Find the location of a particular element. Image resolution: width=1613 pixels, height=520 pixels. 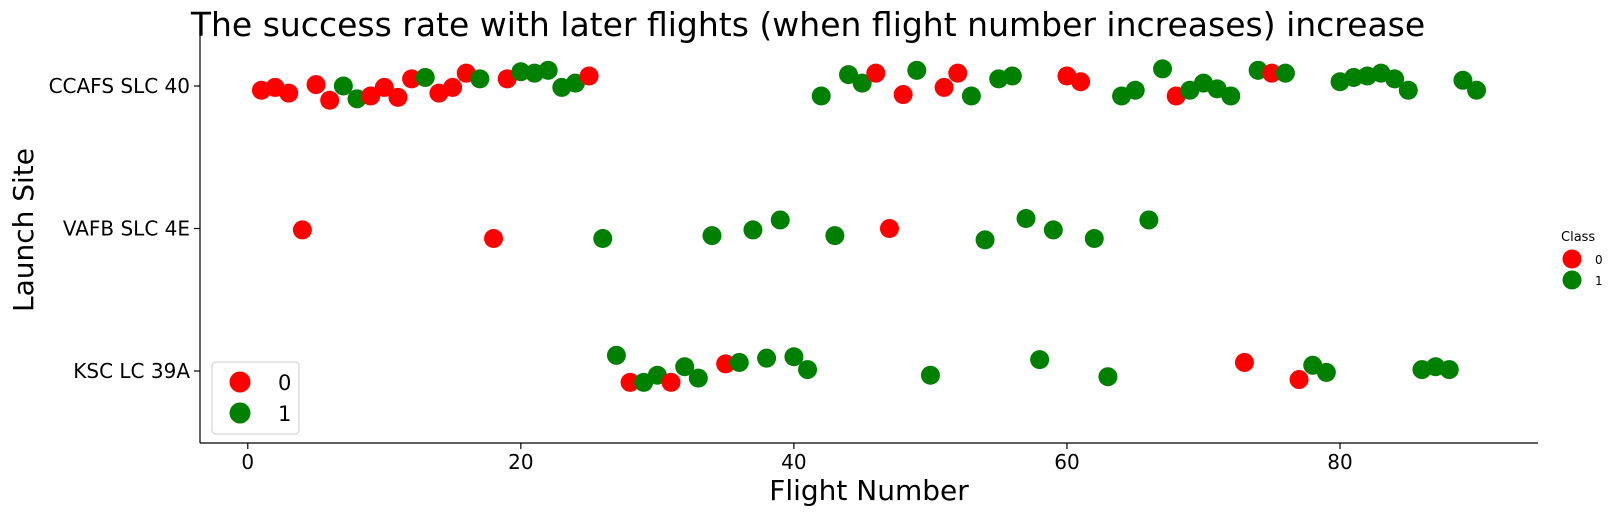

x-tick-label: 20 is located at coordinates (520, 462).